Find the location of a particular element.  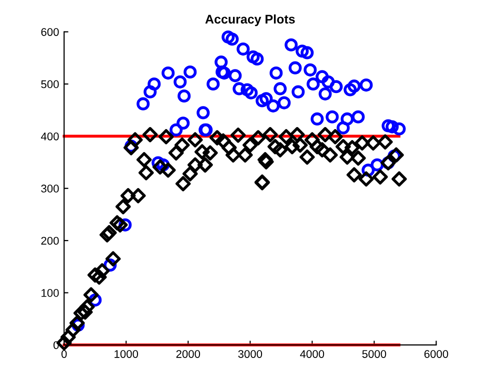

y-tick-label: 400 is located at coordinates (49, 136).